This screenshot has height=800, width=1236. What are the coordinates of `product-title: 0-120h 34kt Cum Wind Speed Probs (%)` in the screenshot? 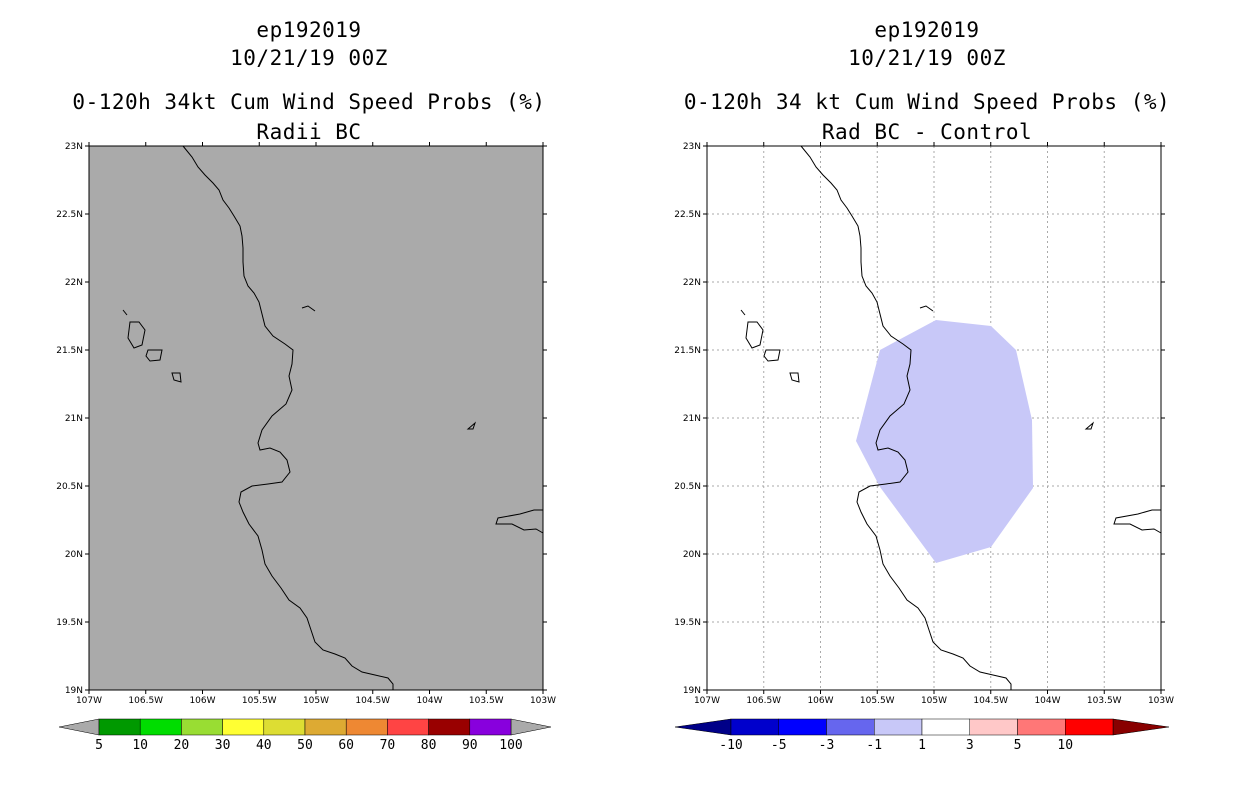 It's located at (309, 102).